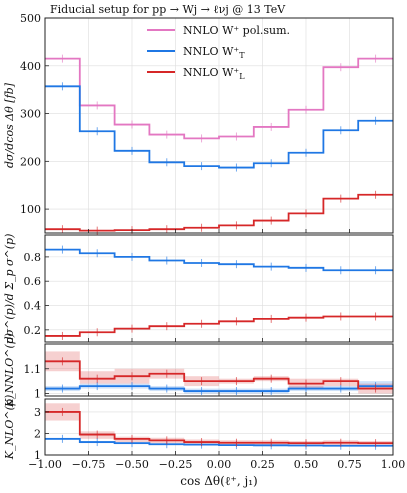  I want to click on legend: NNLO W⁺ pol.sum. NNLO W⁺T NNLO W⁺L, so click(218, 52).